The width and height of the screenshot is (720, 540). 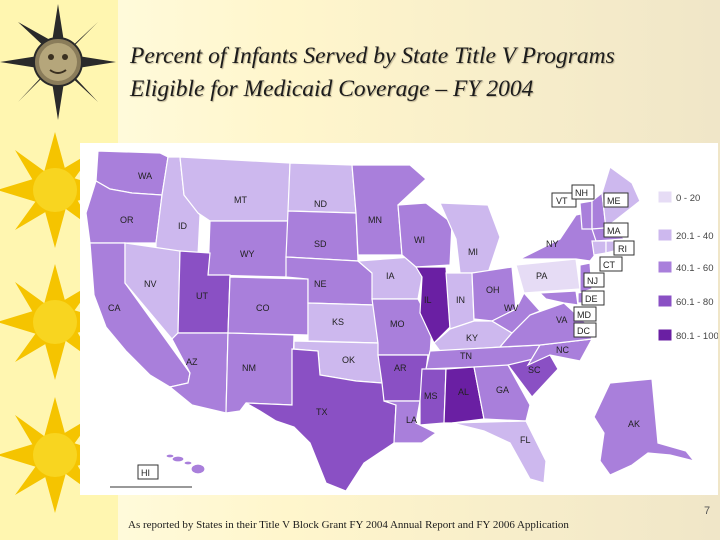 What do you see at coordinates (321, 420) in the screenshot?
I see `state-tx` at bounding box center [321, 420].